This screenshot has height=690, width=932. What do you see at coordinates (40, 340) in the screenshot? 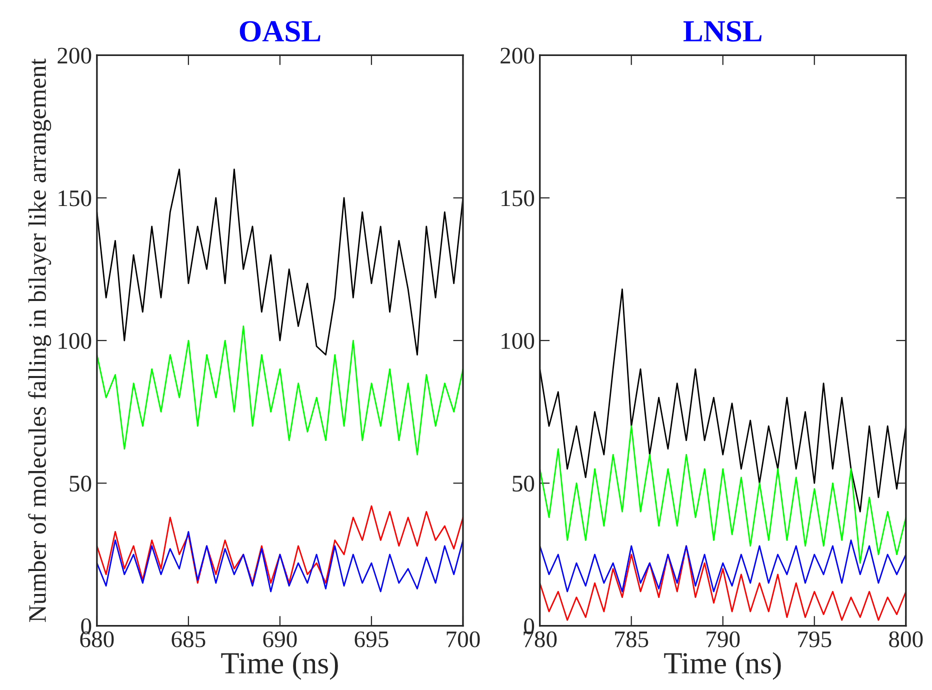
I see `y-axis-title: Number of molecules falling in bilayer like arrangement` at bounding box center [40, 340].